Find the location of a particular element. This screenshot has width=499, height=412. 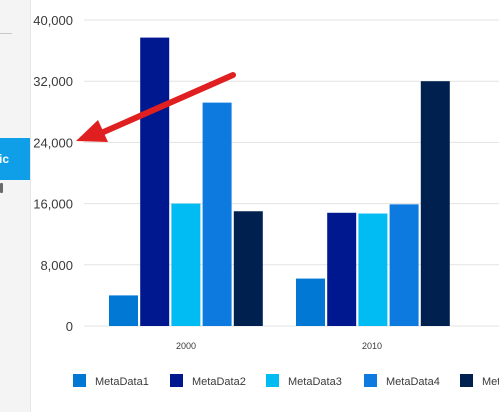

bar-metadata1-2010 is located at coordinates (310, 302).